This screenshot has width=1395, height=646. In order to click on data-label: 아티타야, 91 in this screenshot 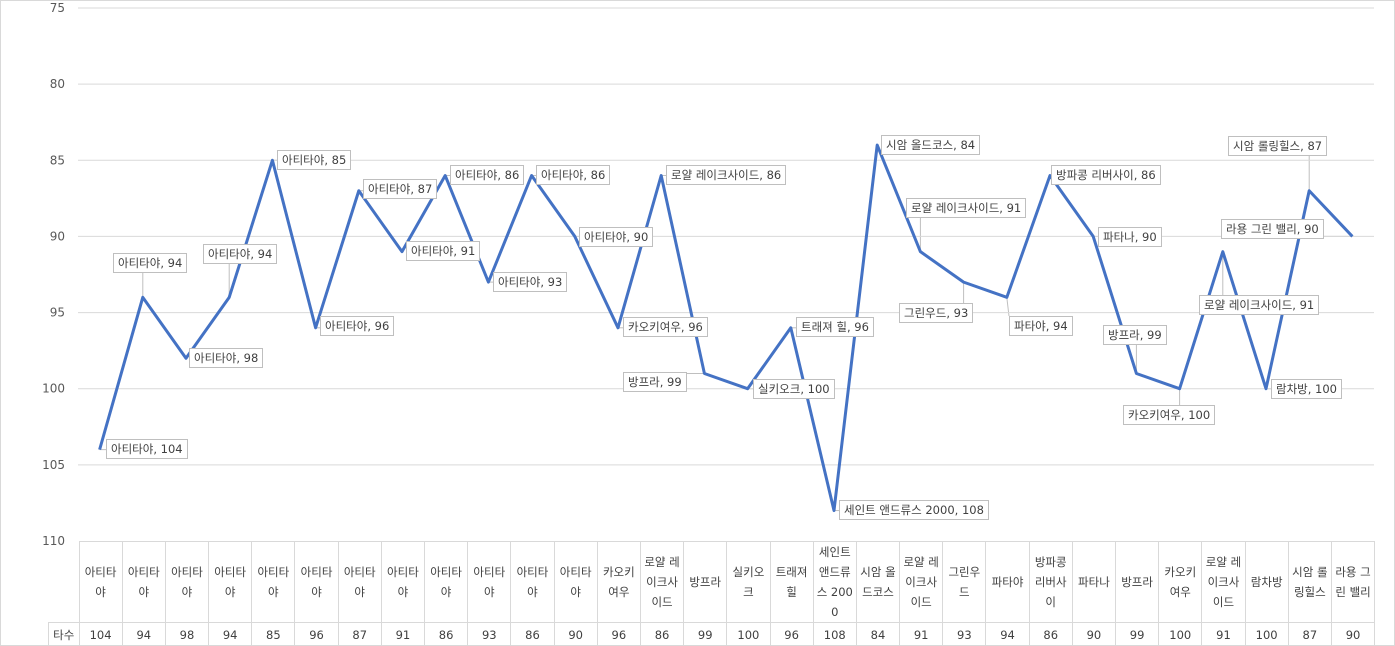, I will do `click(443, 251)`.